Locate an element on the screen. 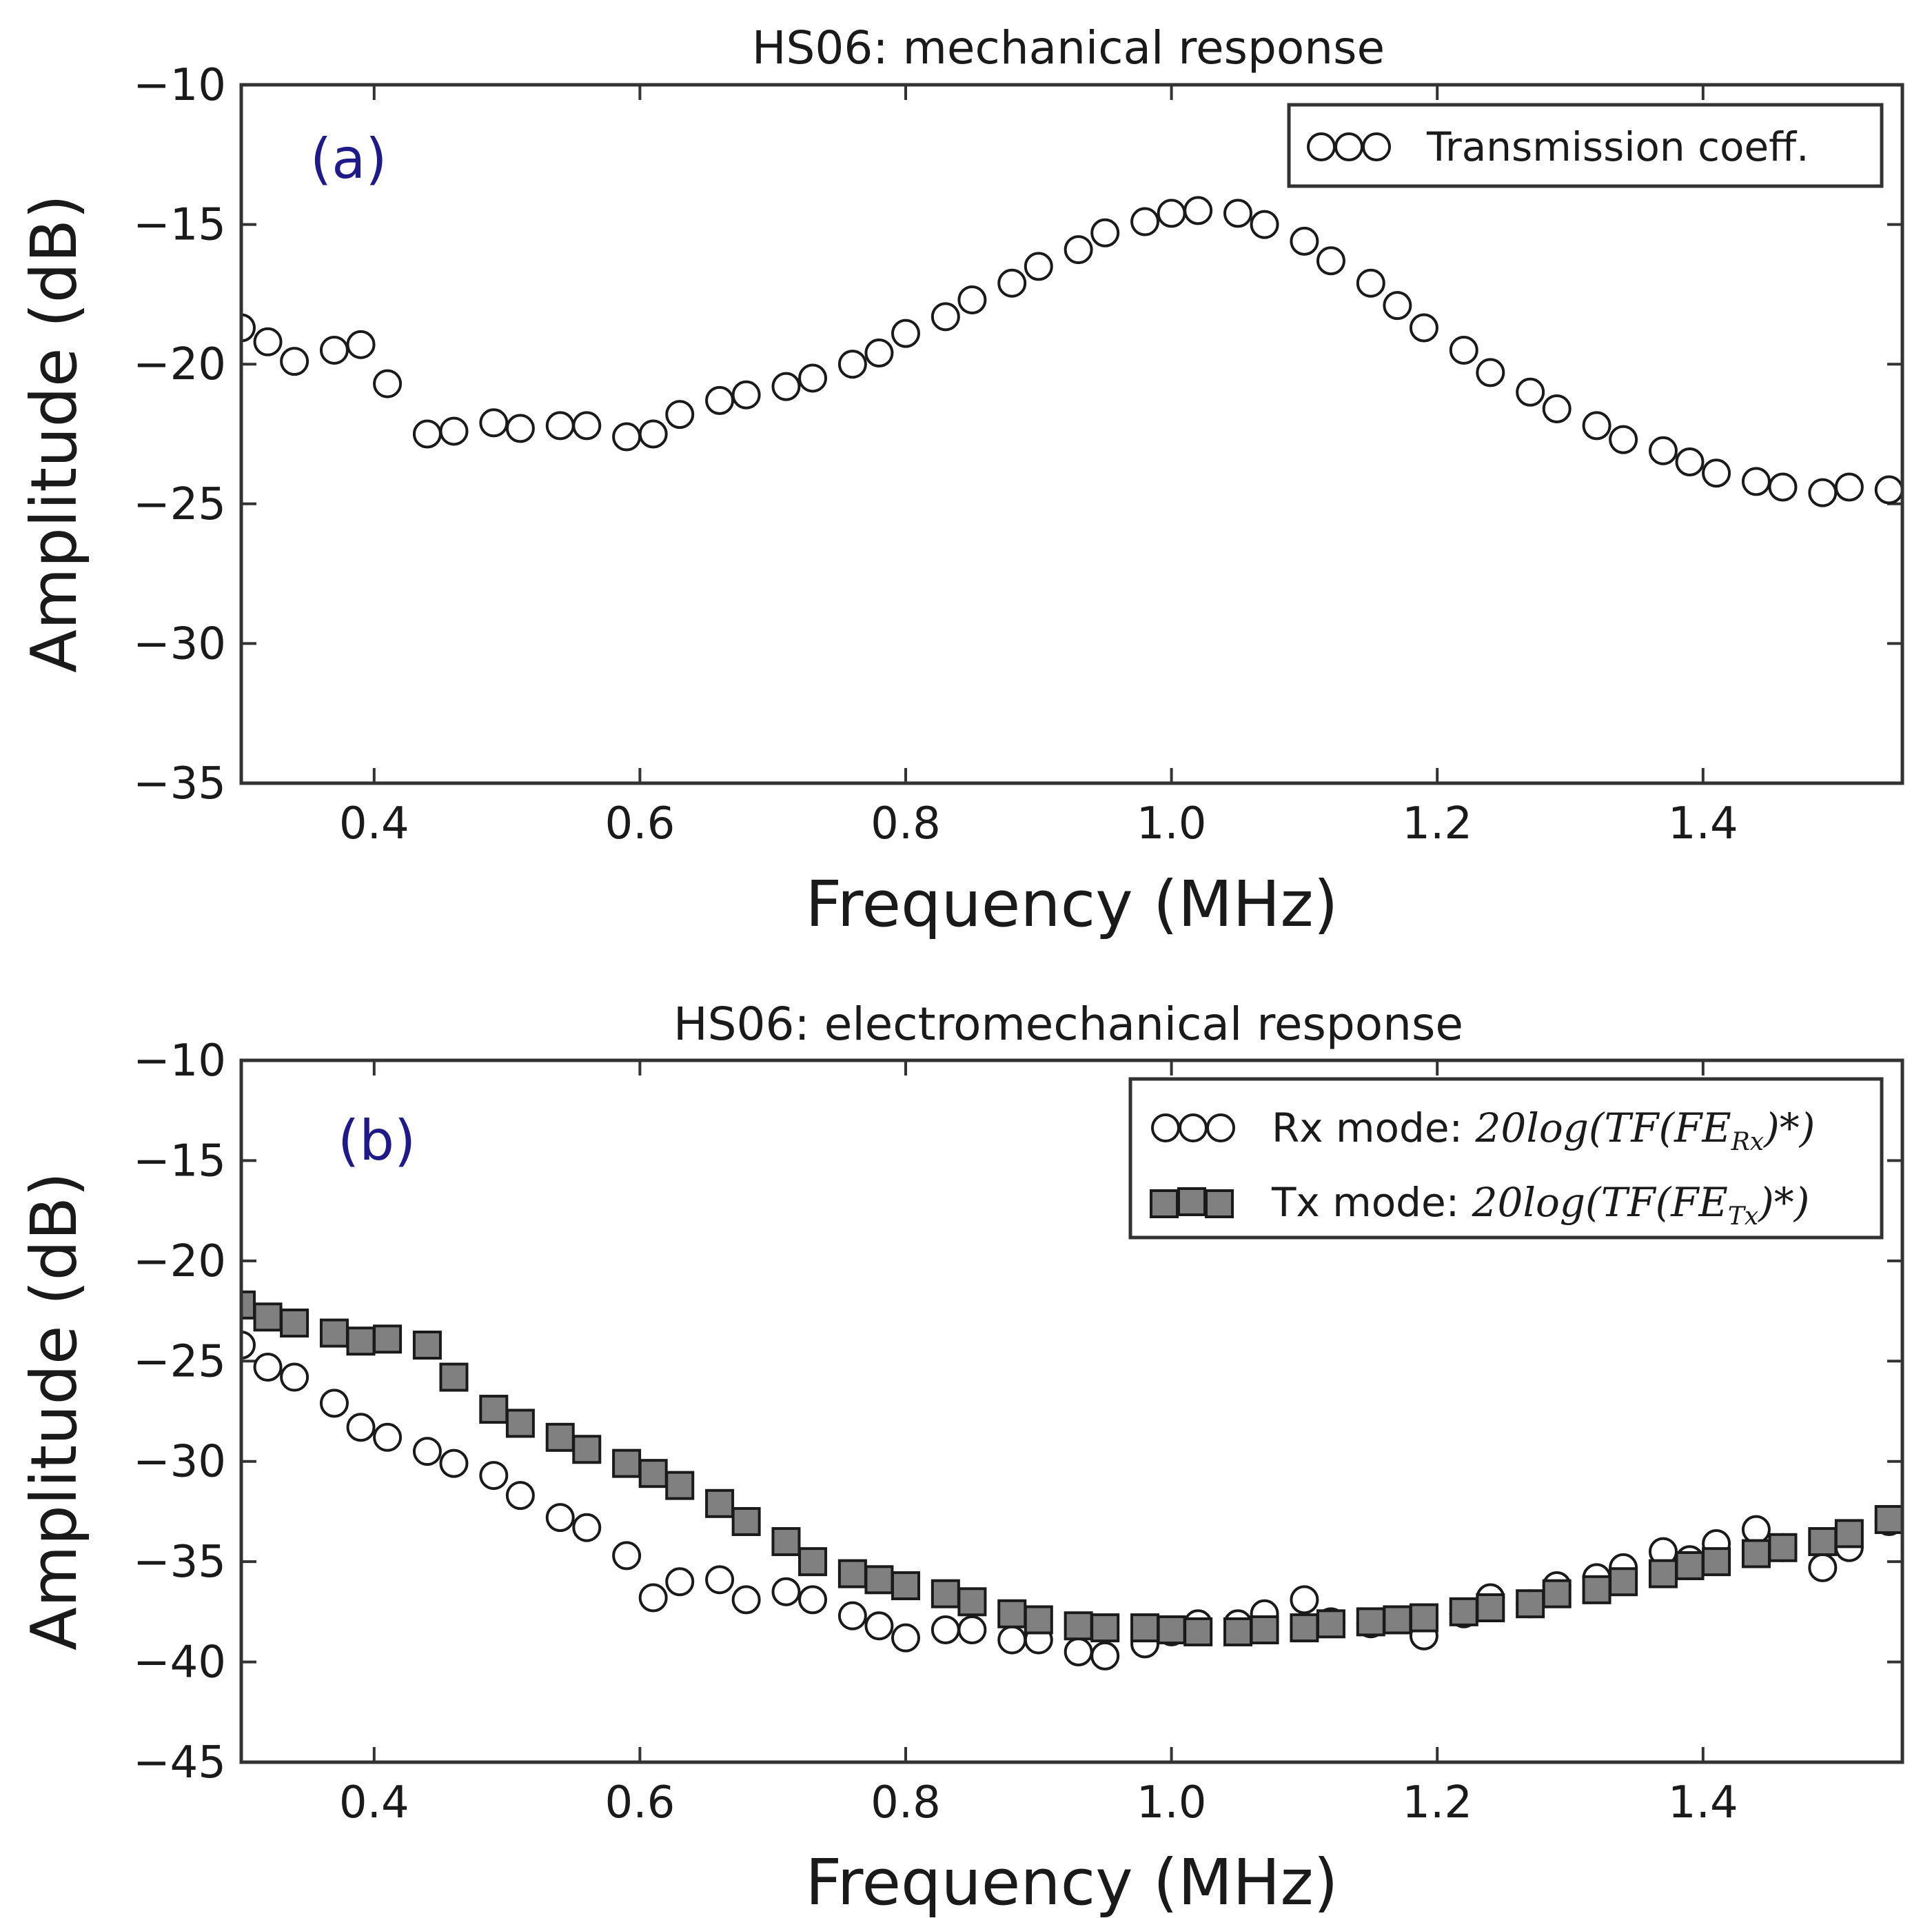  panel-a-legend-label: Transmission coeff. is located at coordinates (1617, 146).